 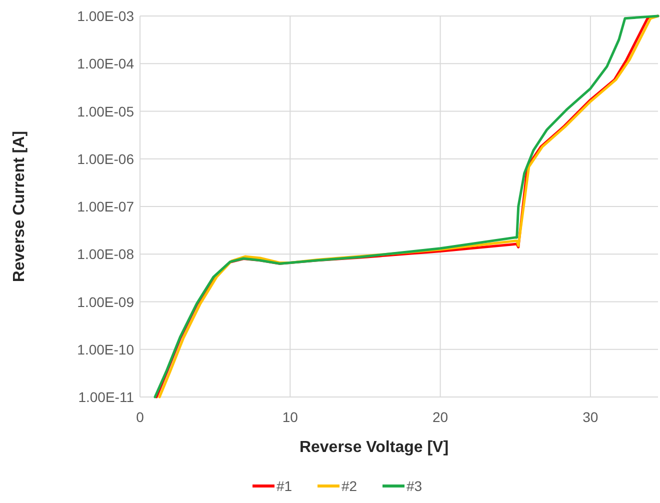 I want to click on x-tick-label: 10, so click(x=290, y=417).